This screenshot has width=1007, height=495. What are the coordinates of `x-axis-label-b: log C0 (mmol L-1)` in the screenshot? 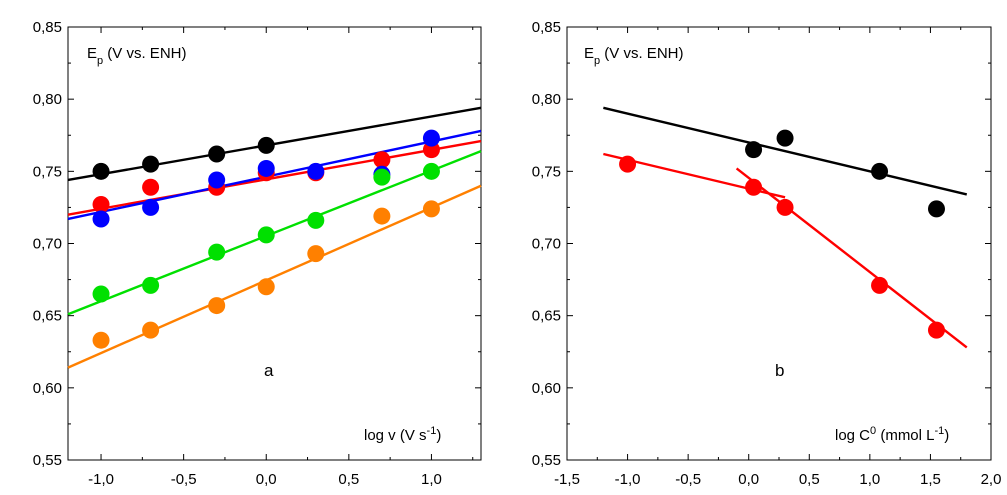 It's located at (892, 434).